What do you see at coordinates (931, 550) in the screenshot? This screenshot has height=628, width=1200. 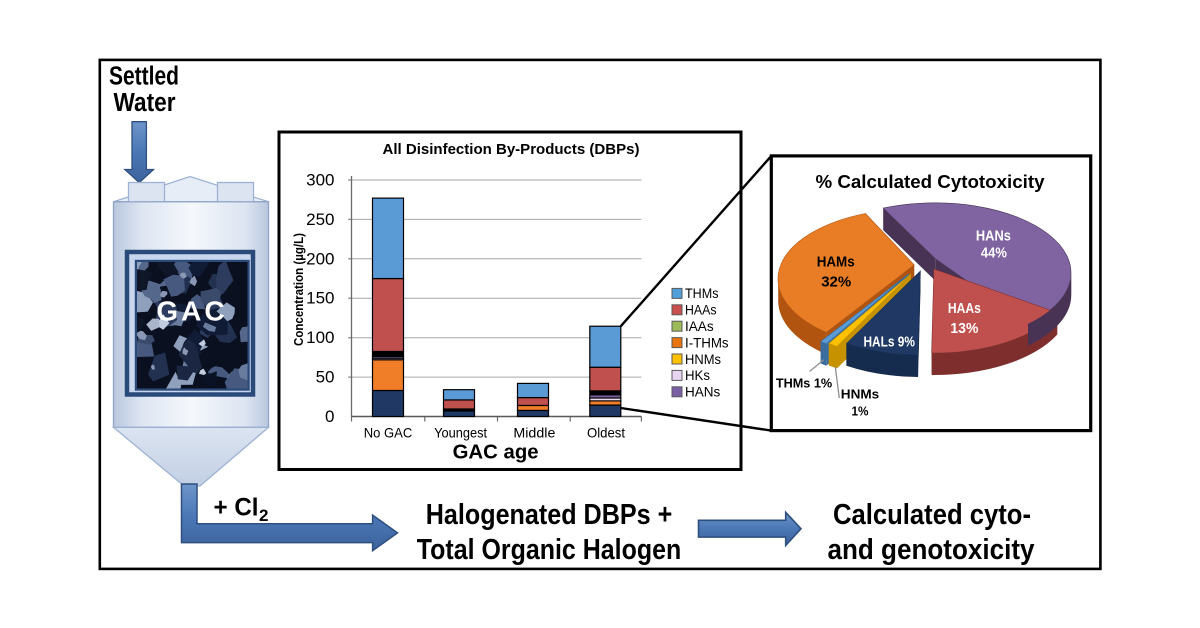 I see `svg-text: and genotoxicity` at bounding box center [931, 550].